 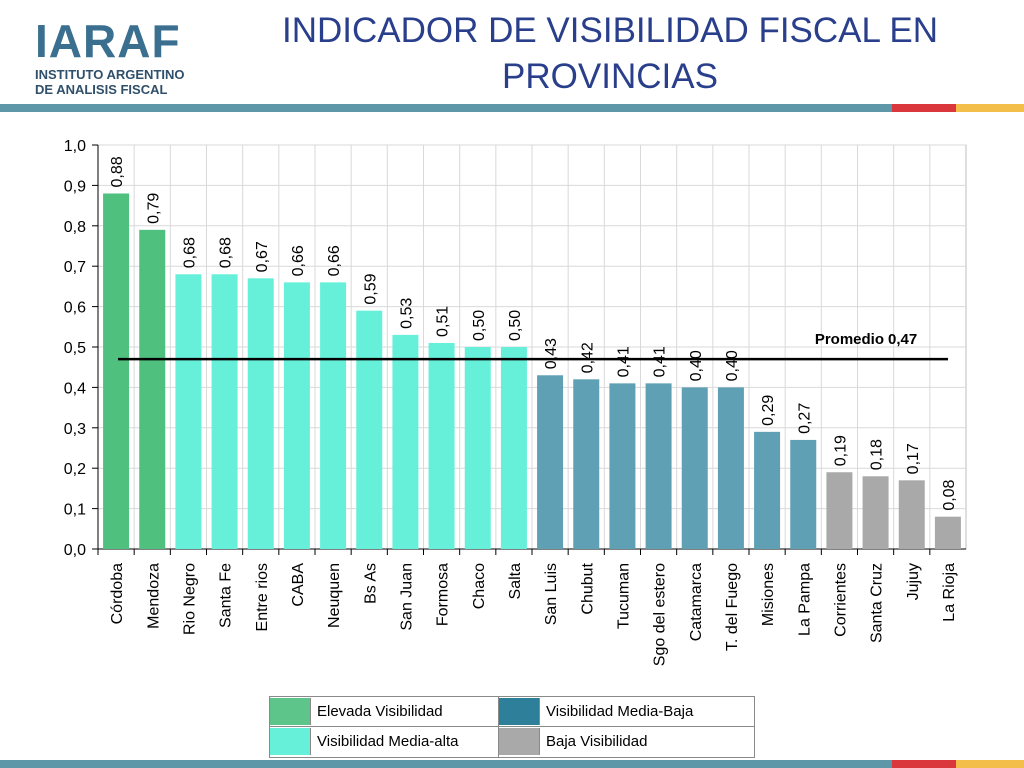 What do you see at coordinates (388, 741) in the screenshot?
I see `legend-label: Visibilidad Media-alta` at bounding box center [388, 741].